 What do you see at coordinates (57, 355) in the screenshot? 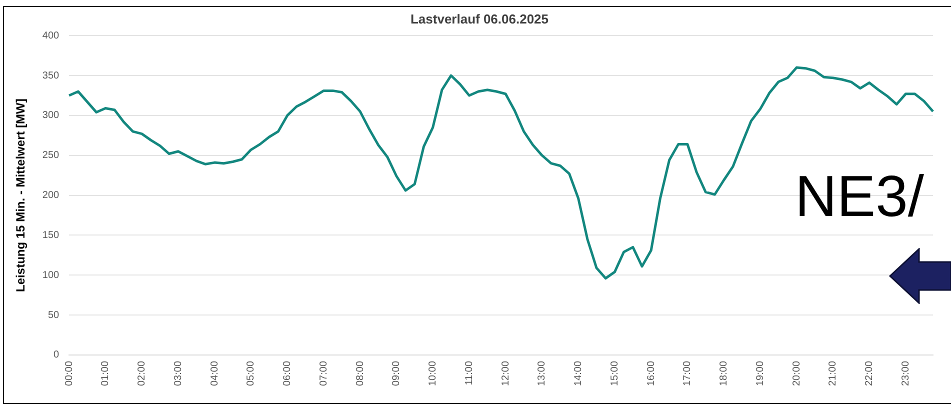
I see `y-tick-label: 0` at bounding box center [57, 355].